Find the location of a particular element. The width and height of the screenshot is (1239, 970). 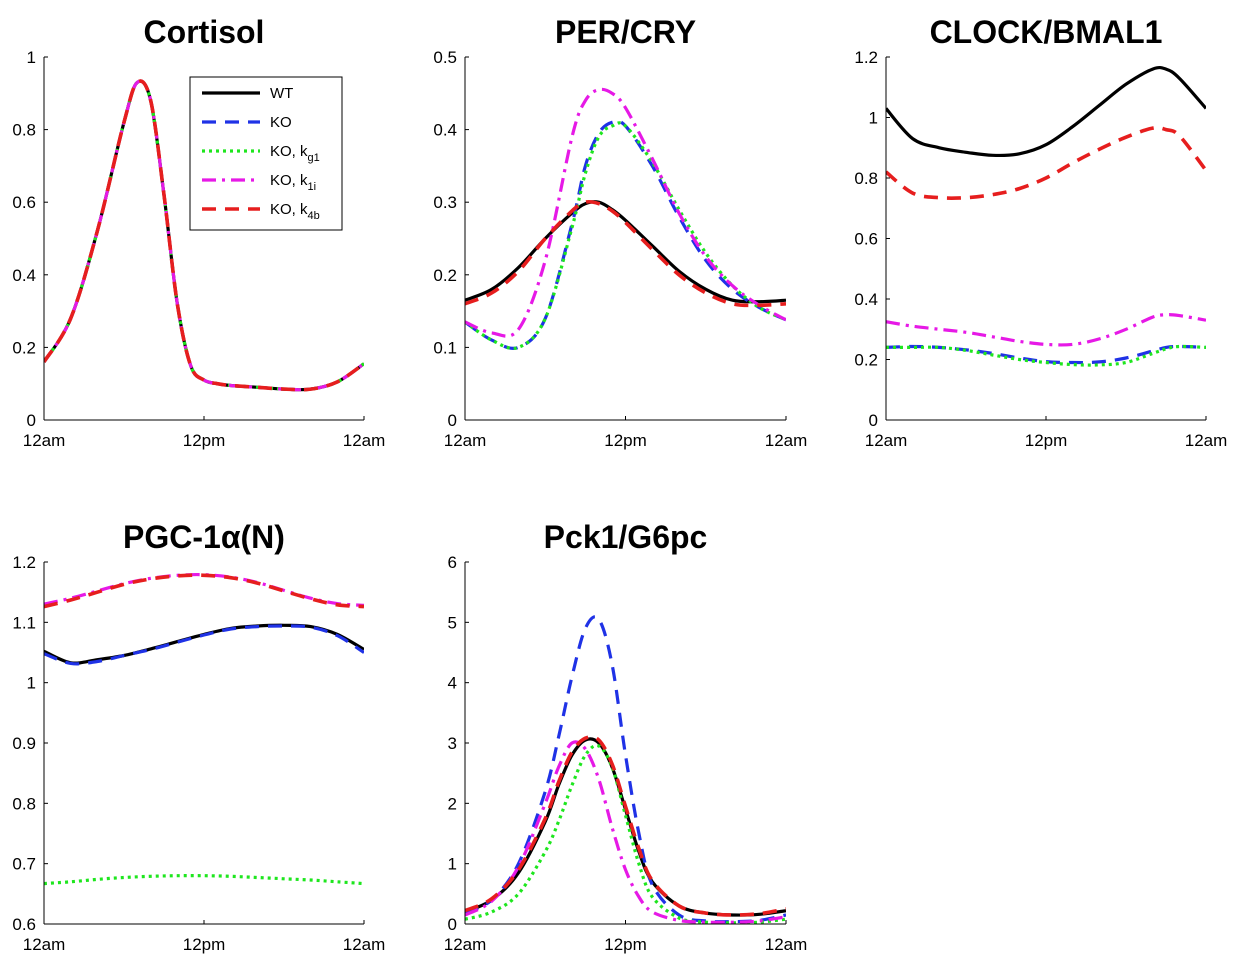

y-tick-label: 6 is located at coordinates (452, 562).